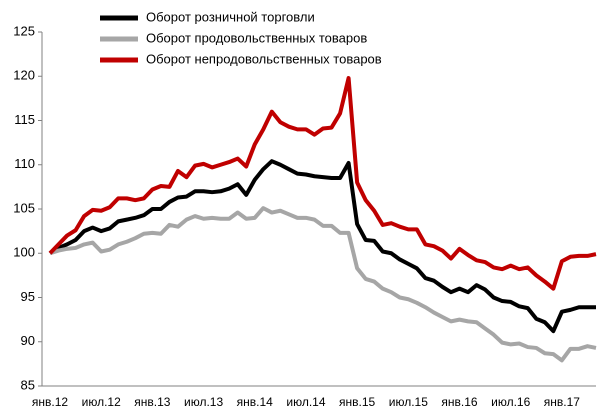 The height and width of the screenshot is (415, 597). Describe the element at coordinates (357, 402) in the screenshot. I see `x-tick-label: янв.15` at that location.